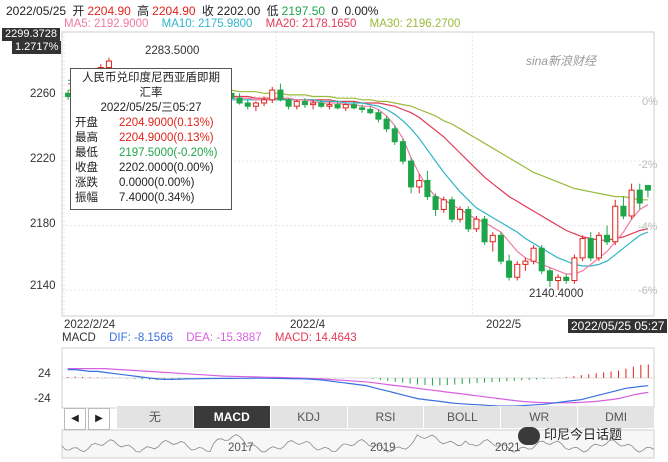 This screenshot has height=462, width=668. Describe the element at coordinates (90, 325) in the screenshot. I see `x-label-feb: 2022/2/24` at that location.